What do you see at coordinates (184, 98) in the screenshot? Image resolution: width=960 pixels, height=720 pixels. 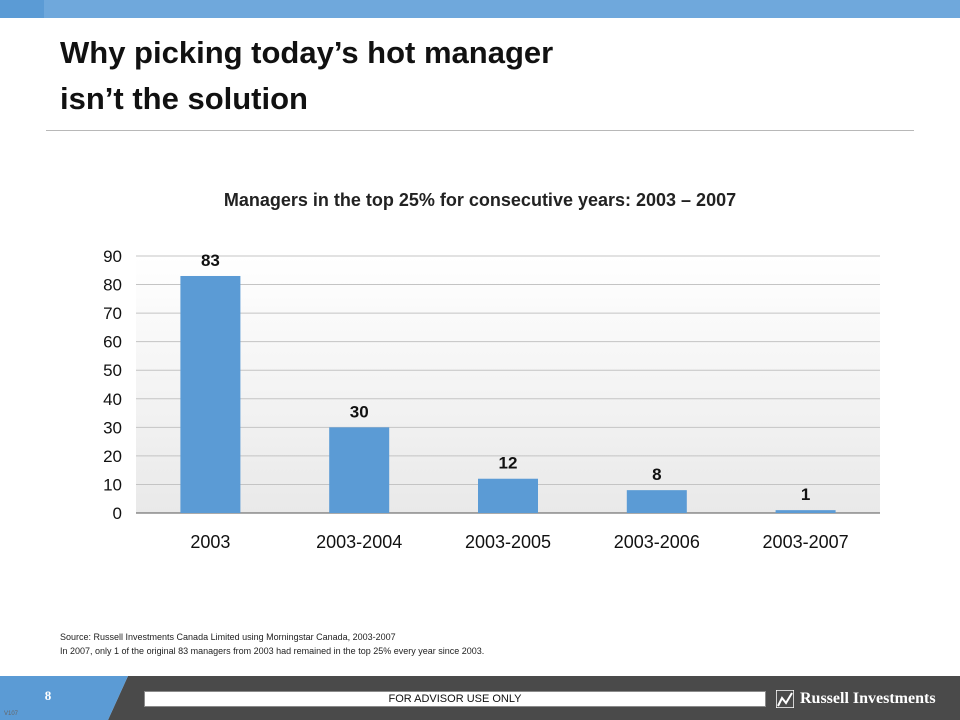 I see `slide-title-line-2: isn’t the solution` at bounding box center [184, 98].